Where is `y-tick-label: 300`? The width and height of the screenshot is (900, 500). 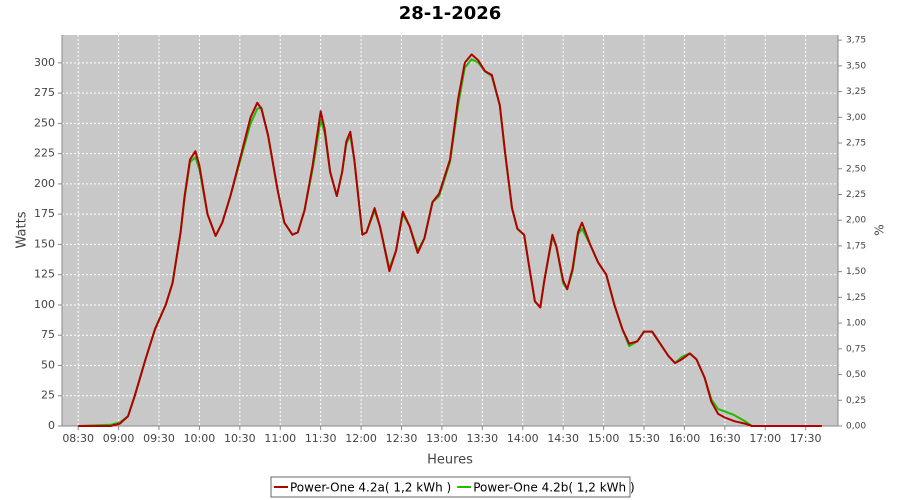 y-tick-label: 300 is located at coordinates (44, 62).